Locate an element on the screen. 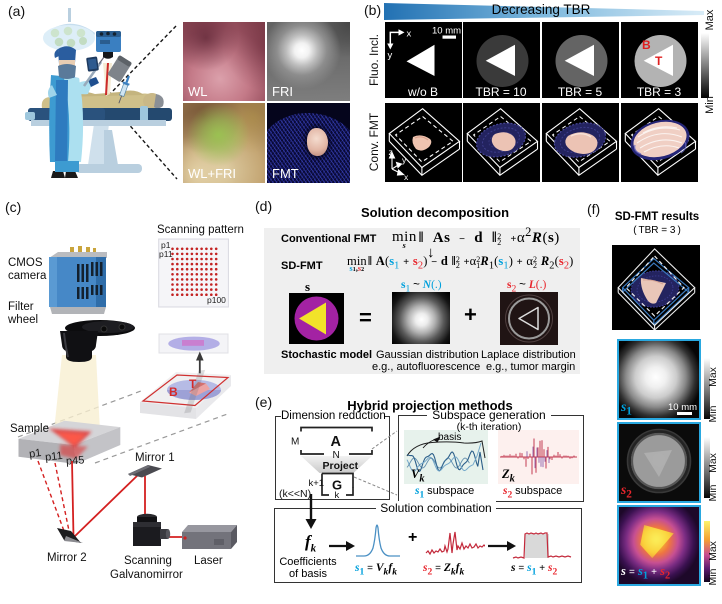 Image resolution: width=722 pixels, height=604 pixels. svg-text: TBR = 5 is located at coordinates (580, 91).